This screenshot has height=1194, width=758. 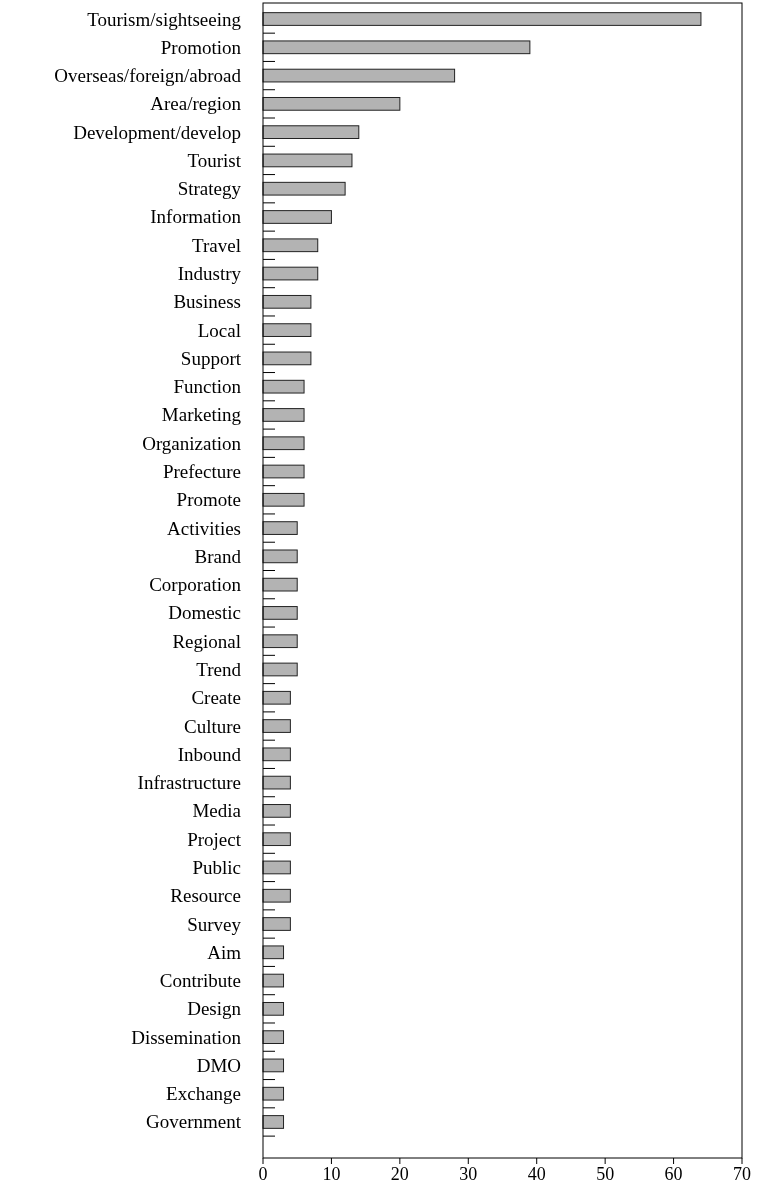 I want to click on y-tick-label: Exchange, so click(x=203, y=1094).